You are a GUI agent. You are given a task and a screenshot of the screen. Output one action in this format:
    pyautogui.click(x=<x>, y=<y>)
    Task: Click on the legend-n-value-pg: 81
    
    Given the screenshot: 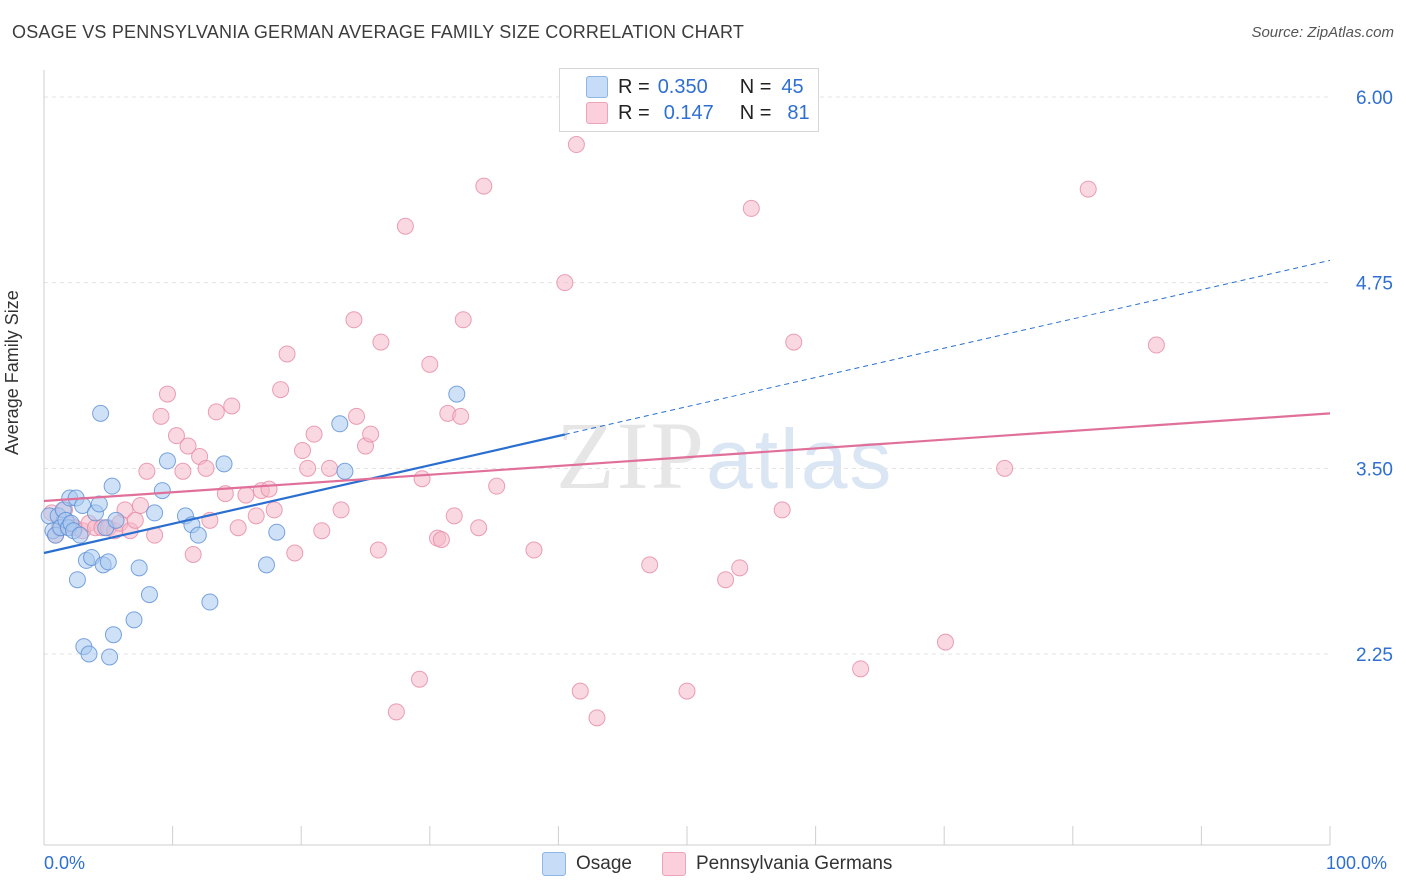 What is the action you would take?
    pyautogui.click(x=798, y=112)
    